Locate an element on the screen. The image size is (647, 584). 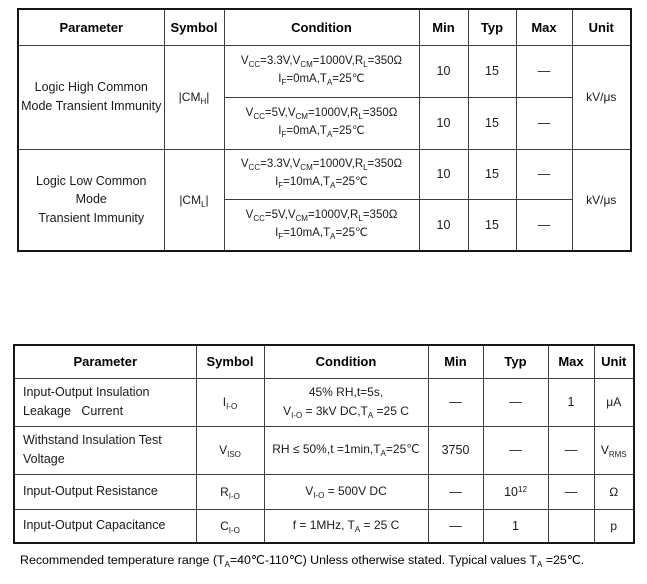
typ-cell: 1012 is located at coordinates (515, 491).